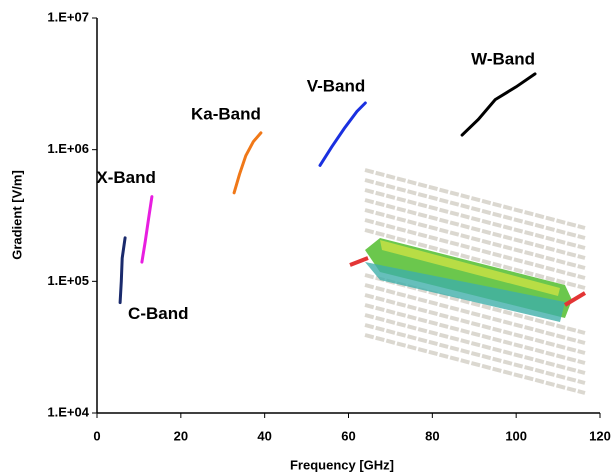 This screenshot has width=616, height=476. I want to click on series-label: V-Band, so click(336, 86).